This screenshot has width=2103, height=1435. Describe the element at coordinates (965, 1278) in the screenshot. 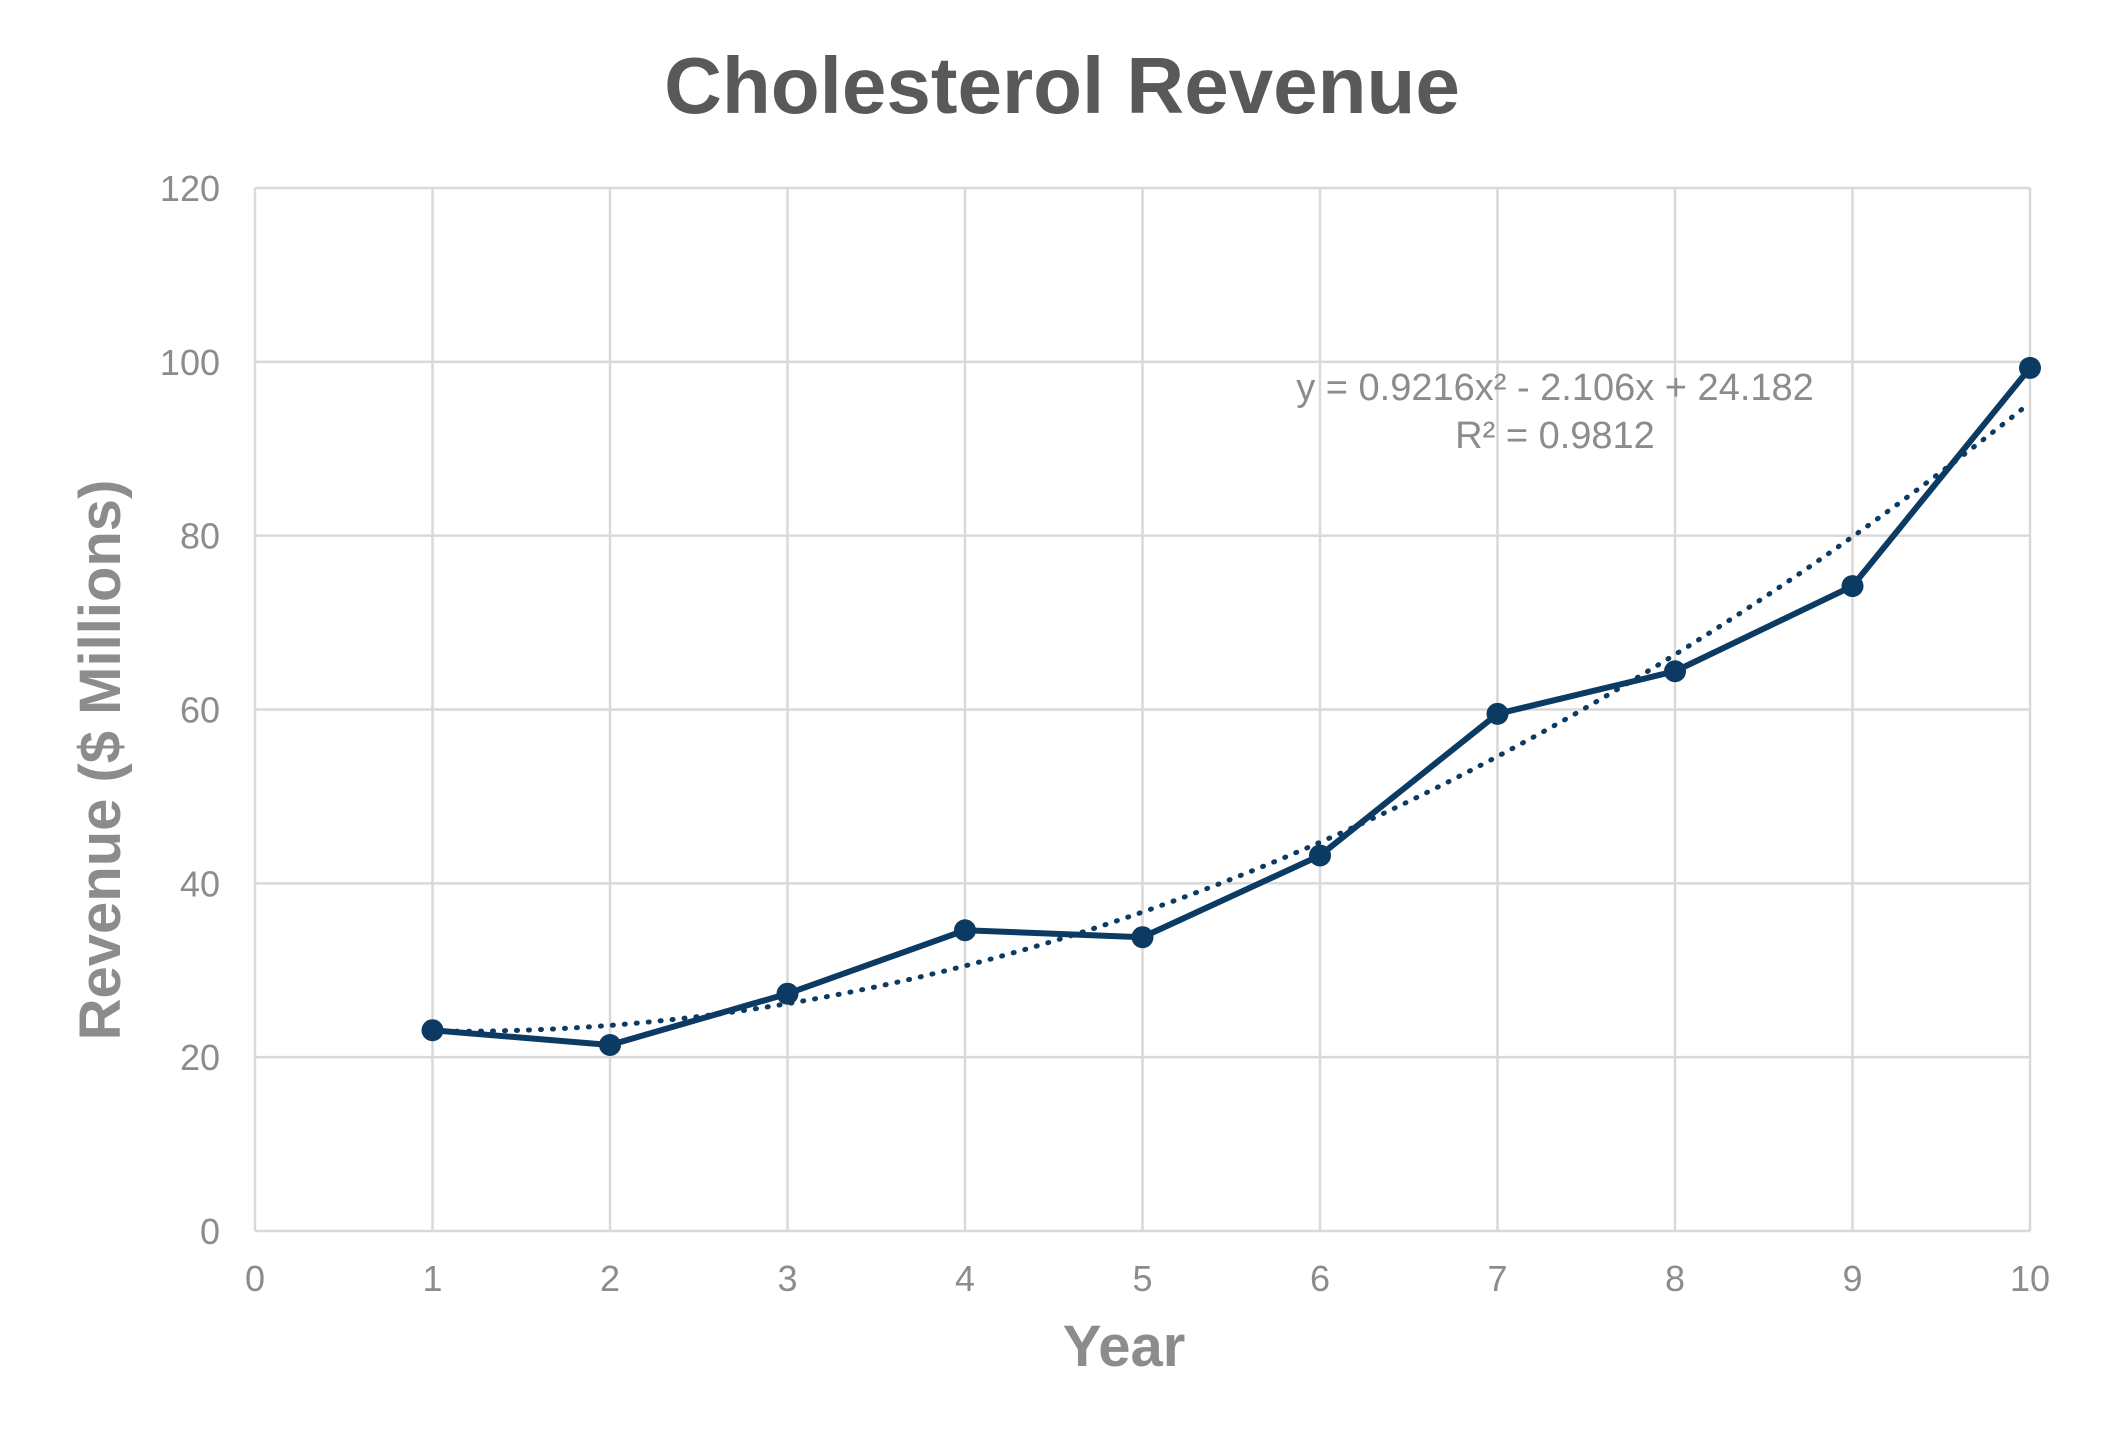

I see `x-tick-label-4: 4` at that location.